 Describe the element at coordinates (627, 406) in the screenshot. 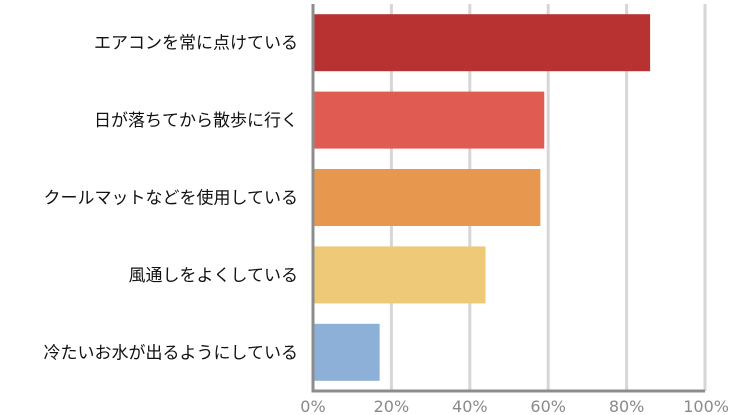

I see `x-tick-label-4: 80%` at that location.